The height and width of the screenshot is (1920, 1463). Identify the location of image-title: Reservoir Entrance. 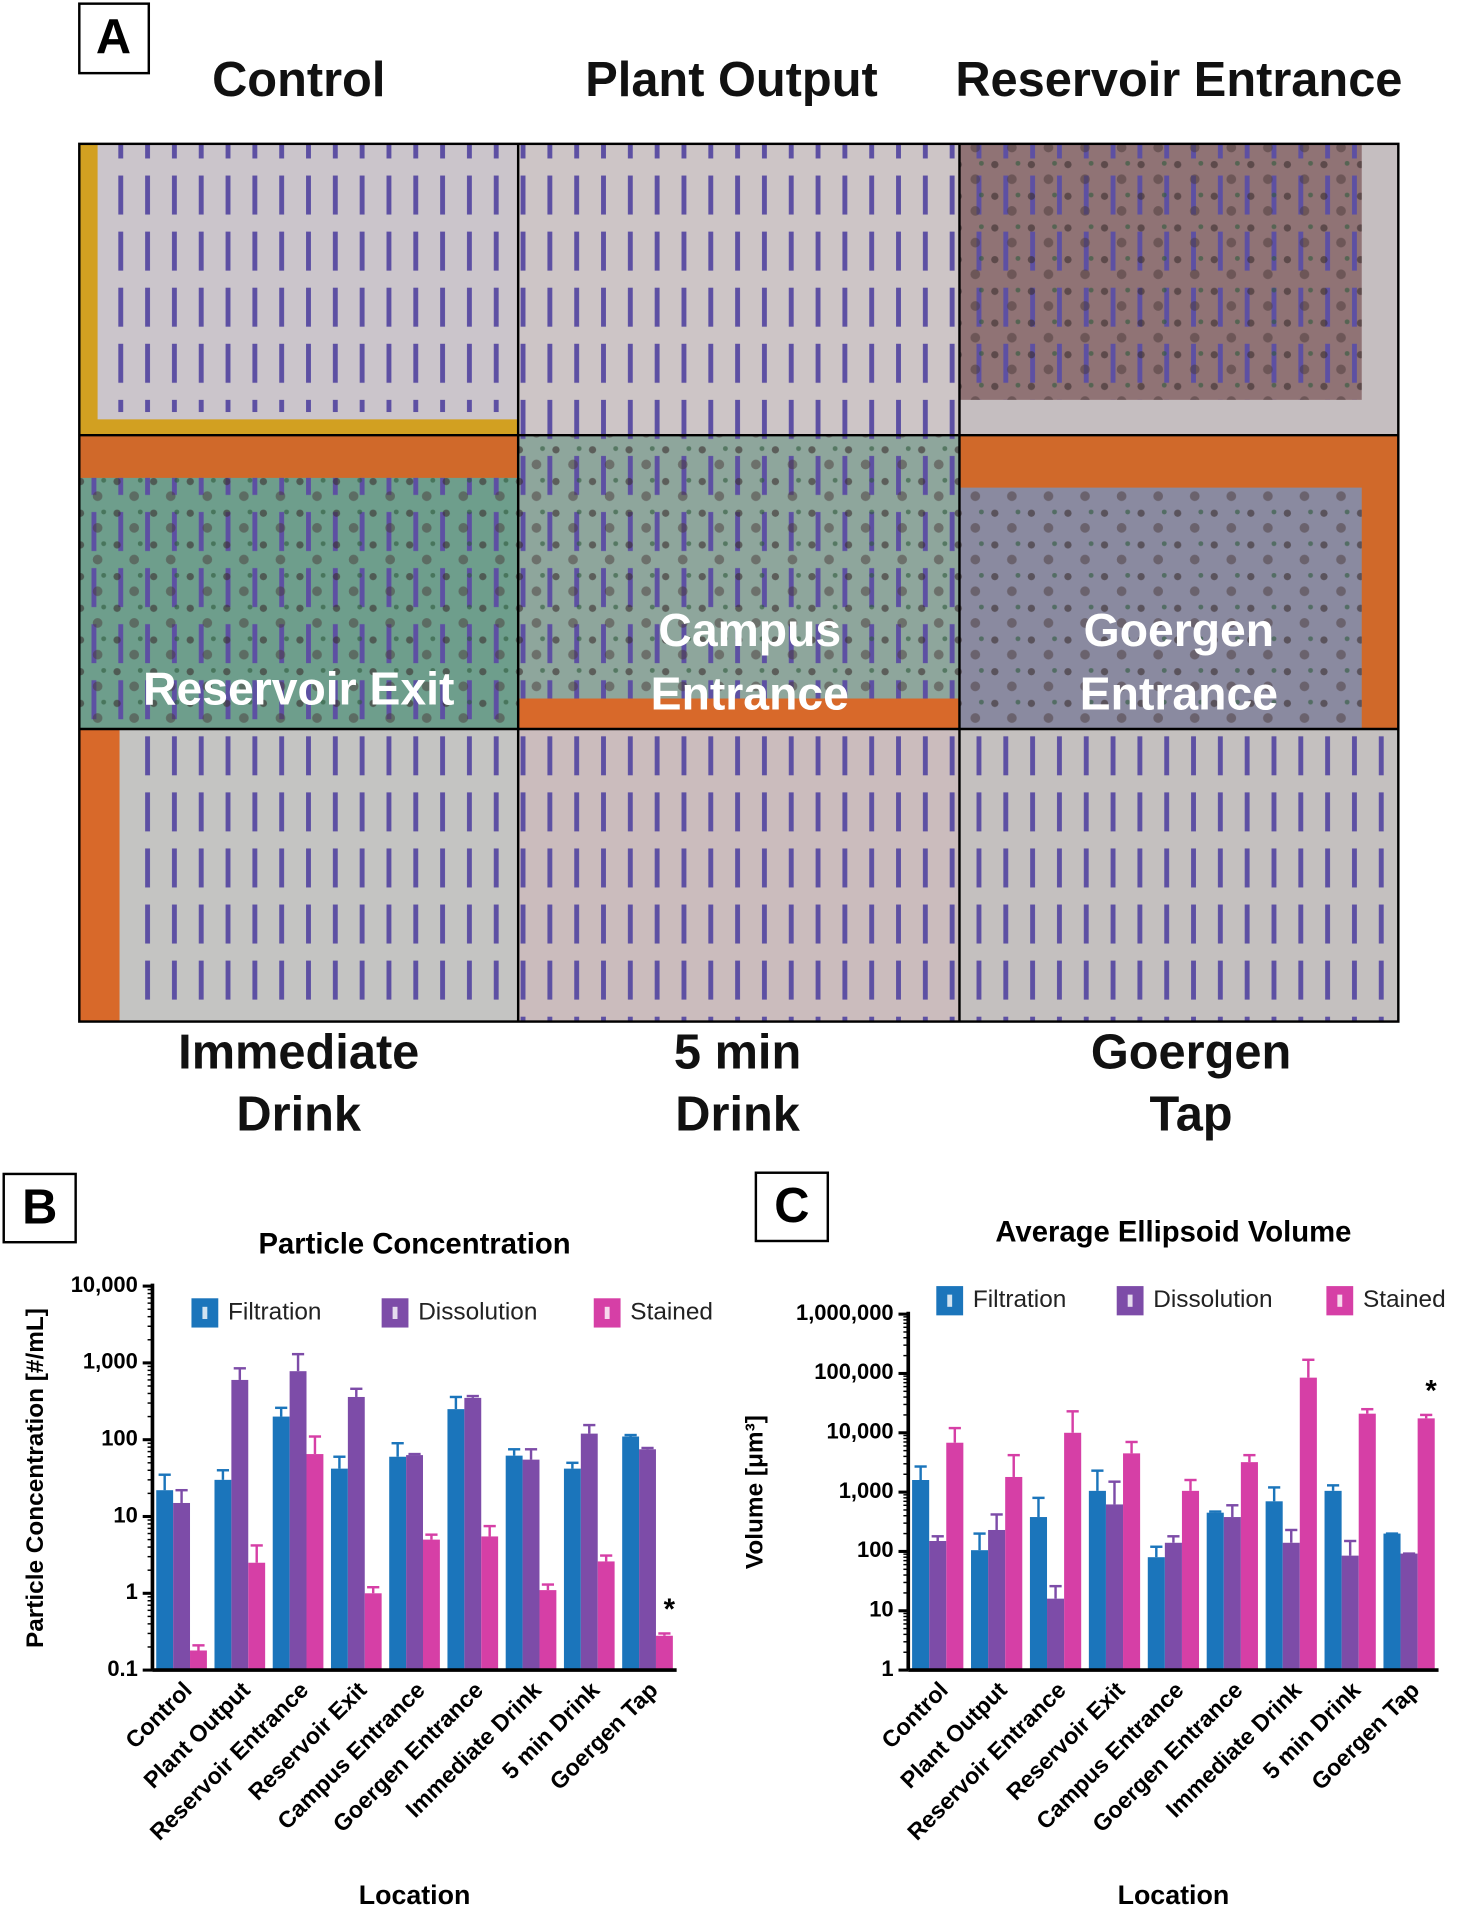
(1178, 80).